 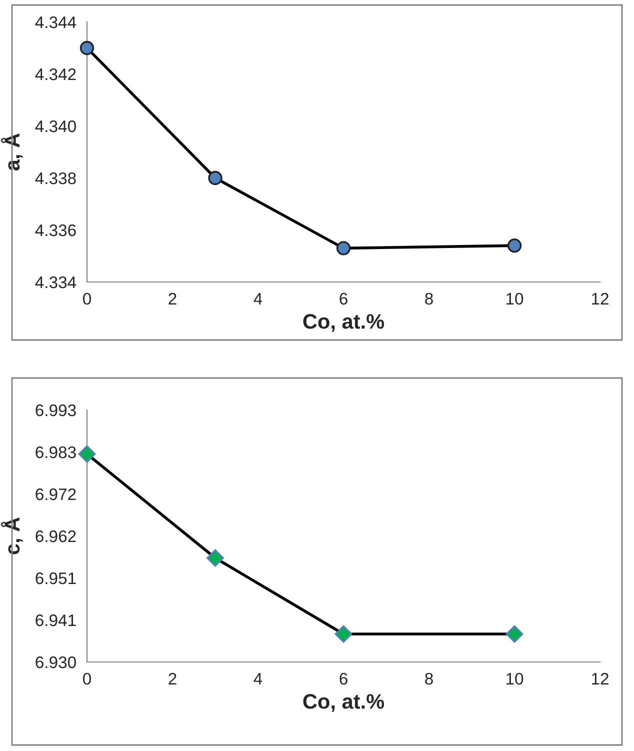 I want to click on y-tick-label: 4.338, so click(x=55, y=178).